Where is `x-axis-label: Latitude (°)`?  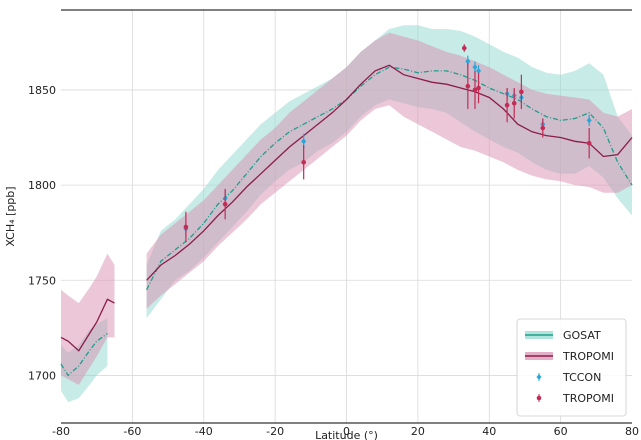
x-axis-label: Latitude (°) is located at coordinates (346, 434).